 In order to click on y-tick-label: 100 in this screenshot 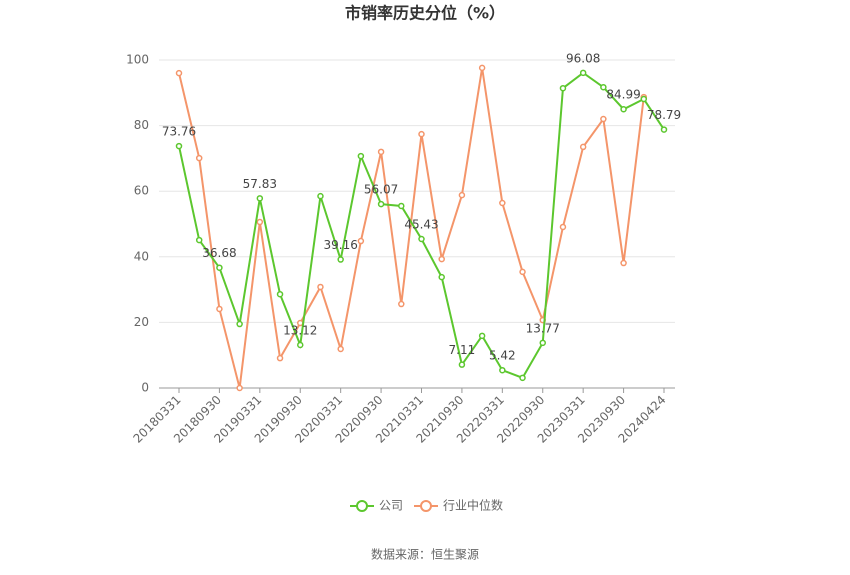, I will do `click(137, 60)`.